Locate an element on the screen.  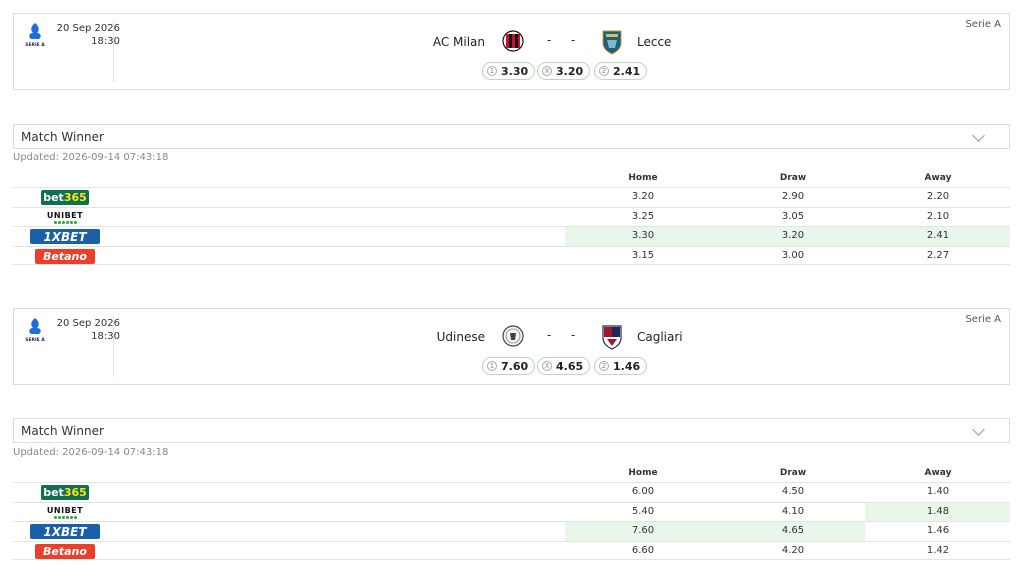
odds-value: 4.65 is located at coordinates (570, 366).